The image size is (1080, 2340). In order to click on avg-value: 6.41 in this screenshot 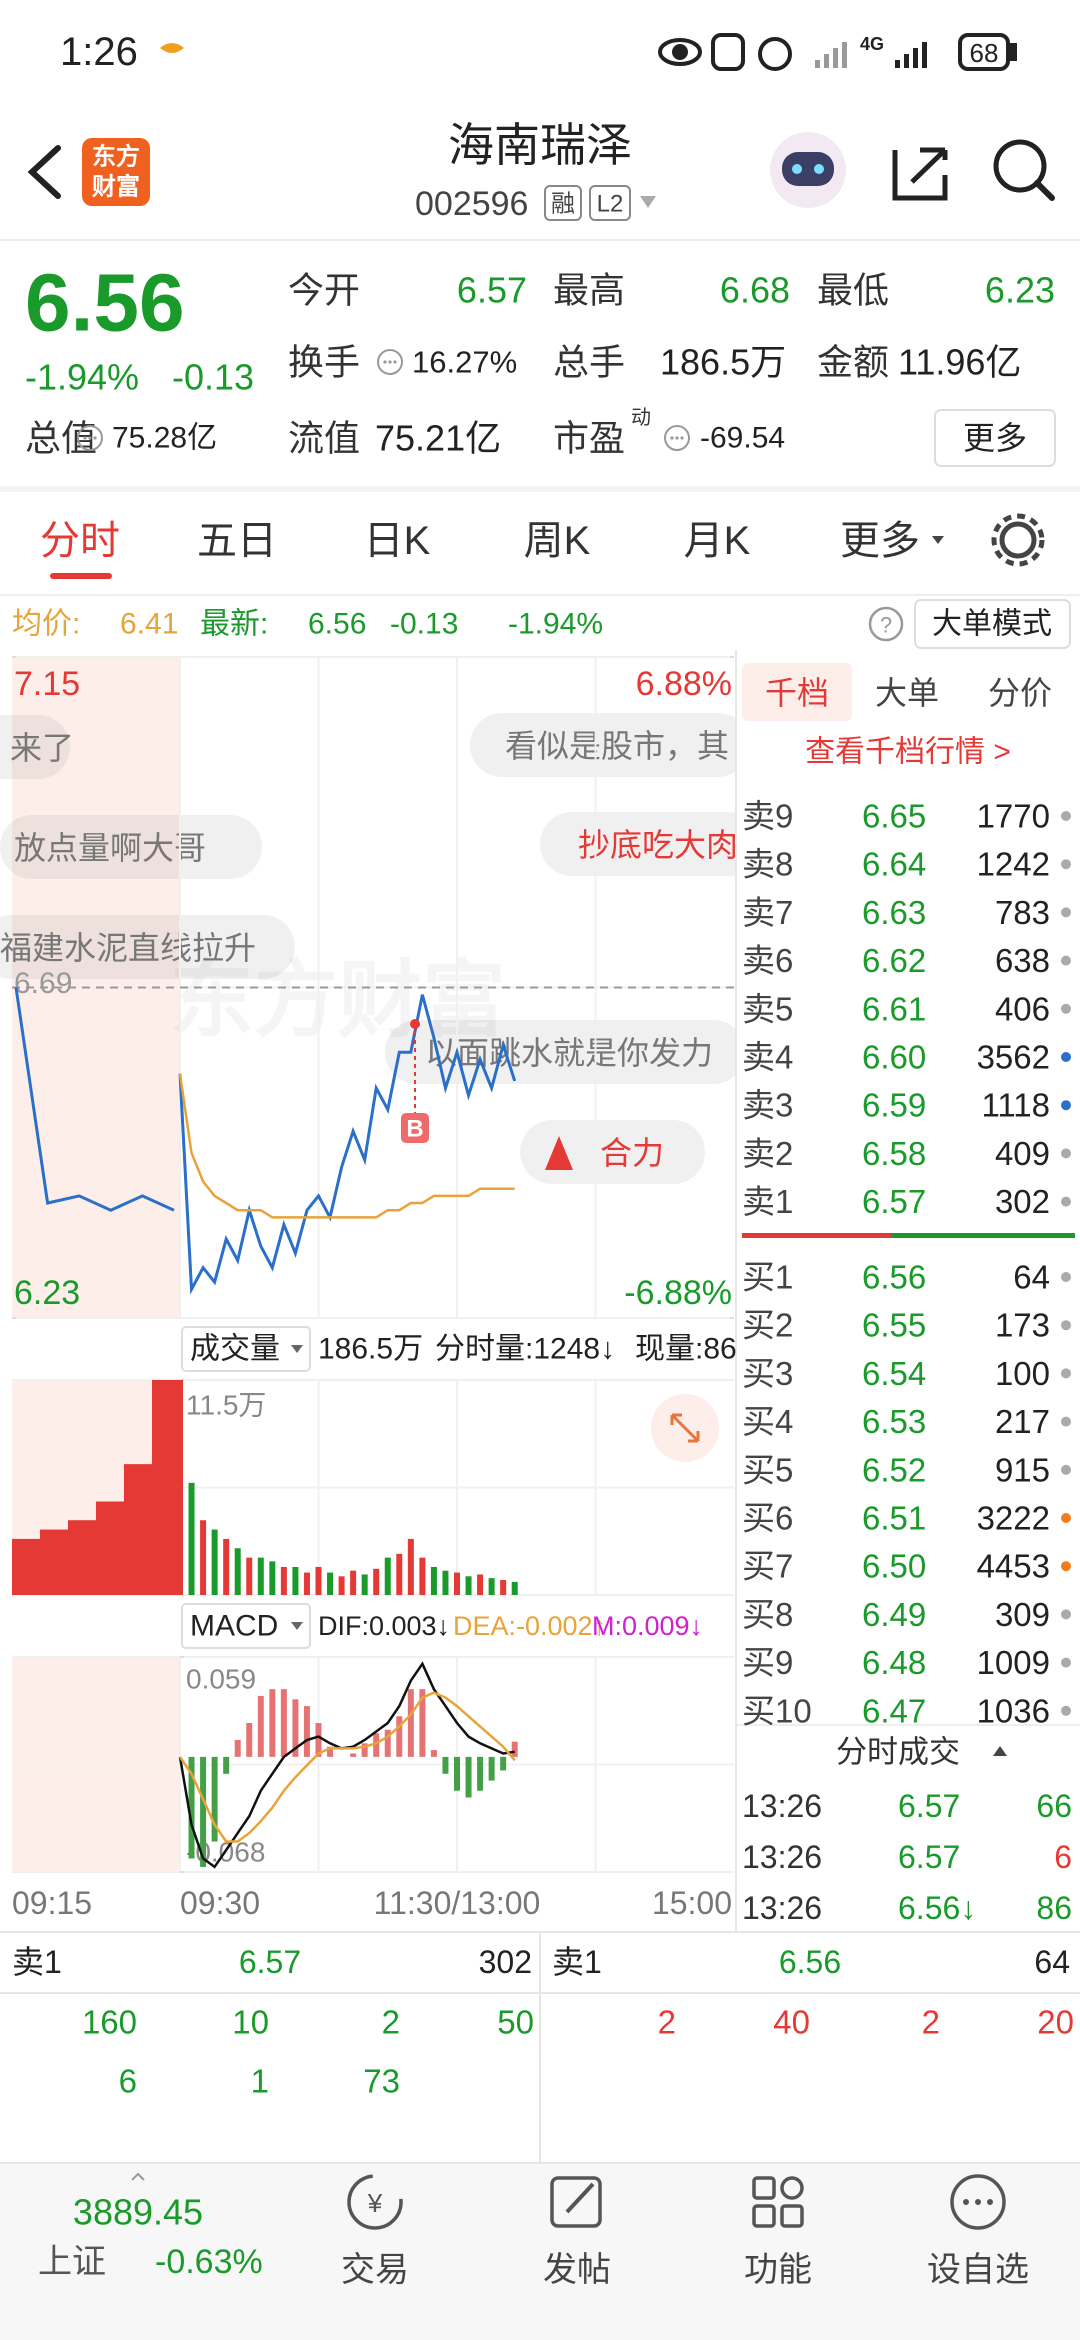, I will do `click(149, 624)`.